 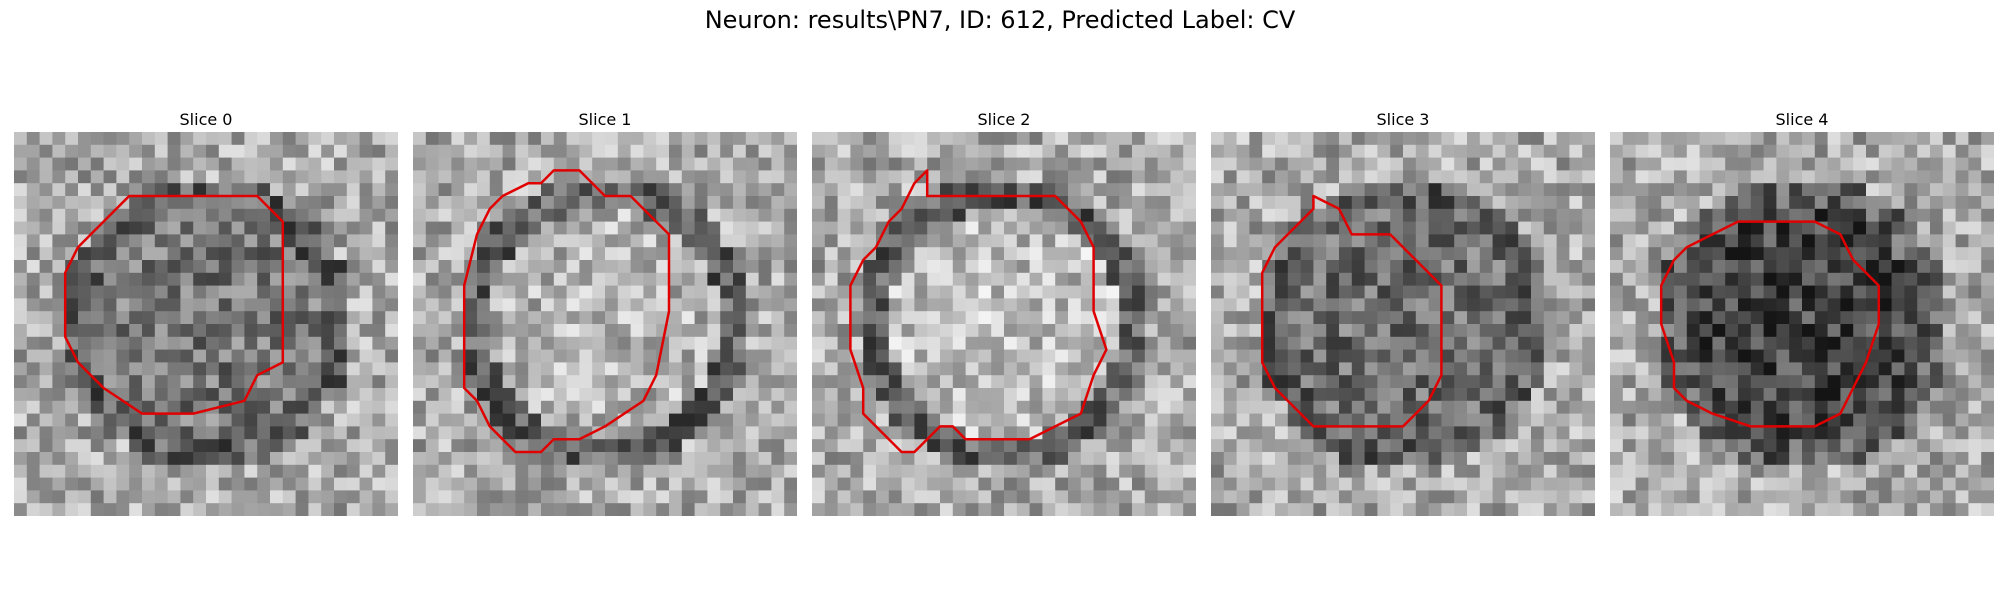 What do you see at coordinates (1802, 119) in the screenshot?
I see `slice-title-4: Slice 4` at bounding box center [1802, 119].